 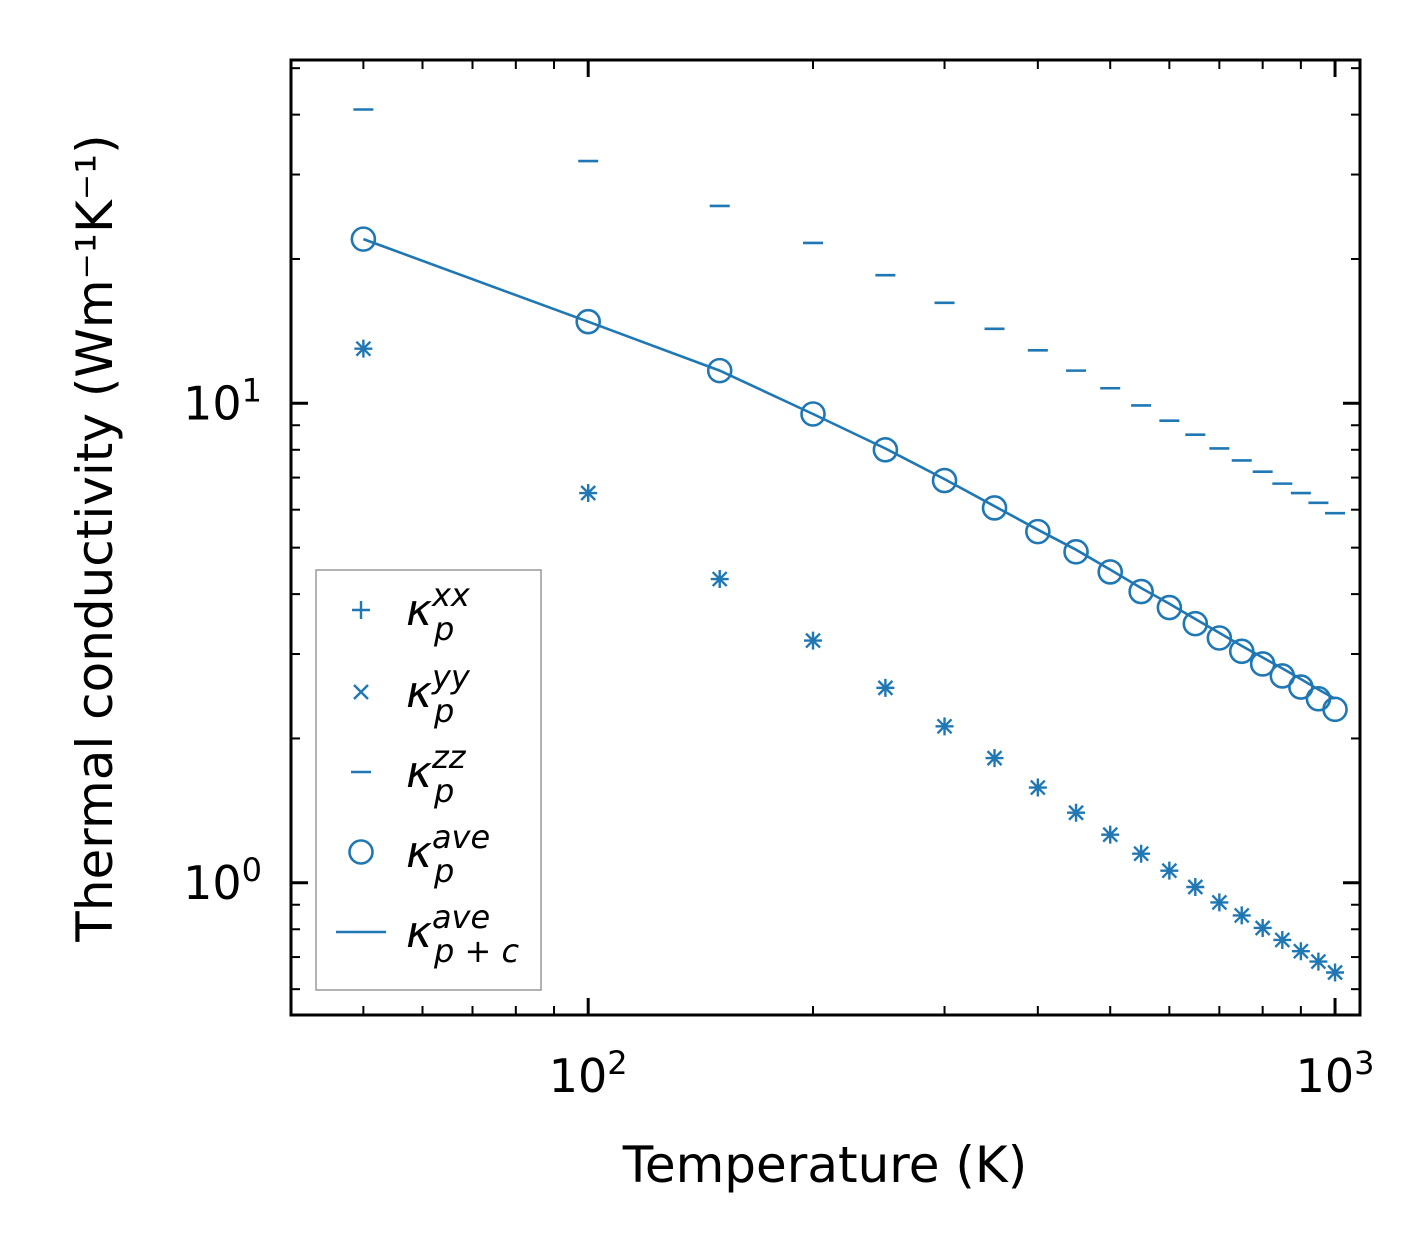 What do you see at coordinates (222, 400) in the screenshot?
I see `y-tick-label: 101` at bounding box center [222, 400].